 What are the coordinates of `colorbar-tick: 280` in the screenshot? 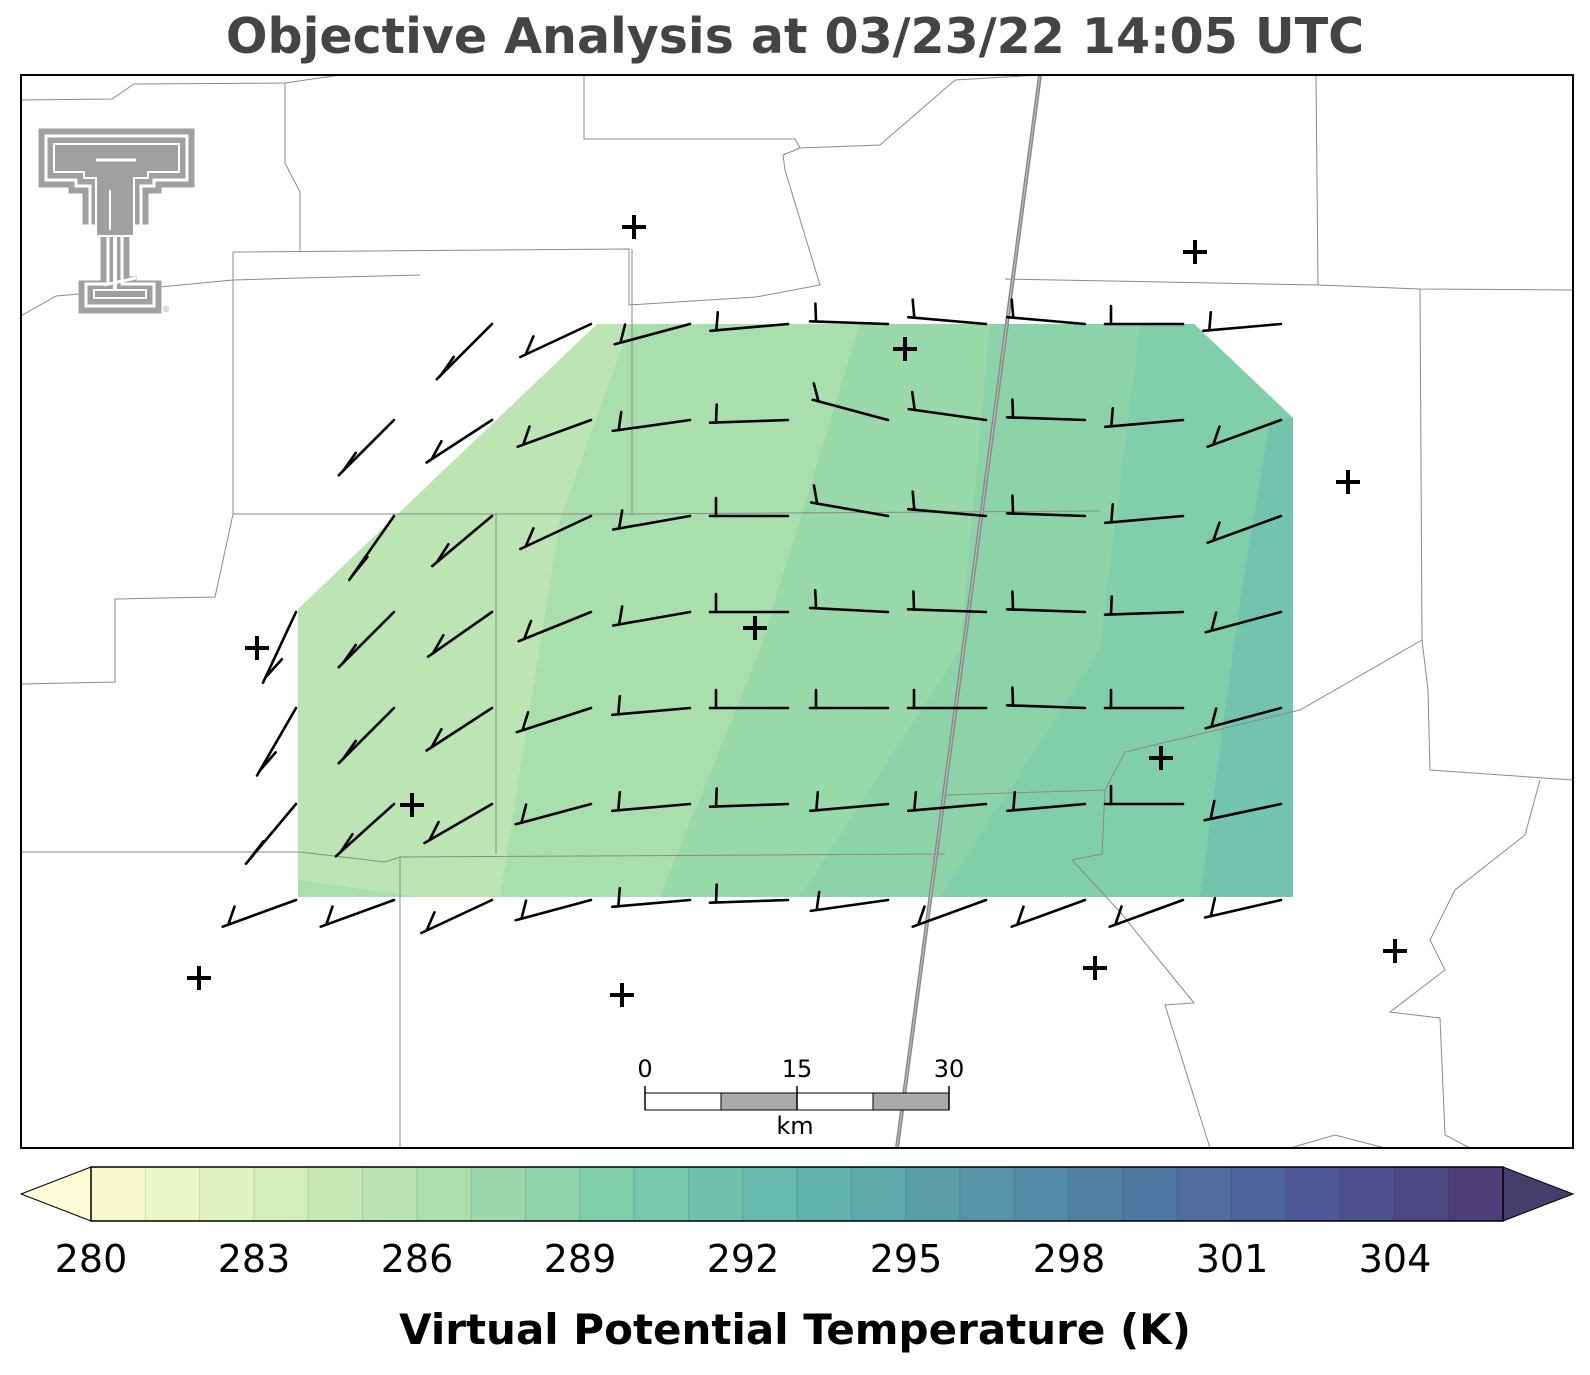 It's located at (91, 1259).